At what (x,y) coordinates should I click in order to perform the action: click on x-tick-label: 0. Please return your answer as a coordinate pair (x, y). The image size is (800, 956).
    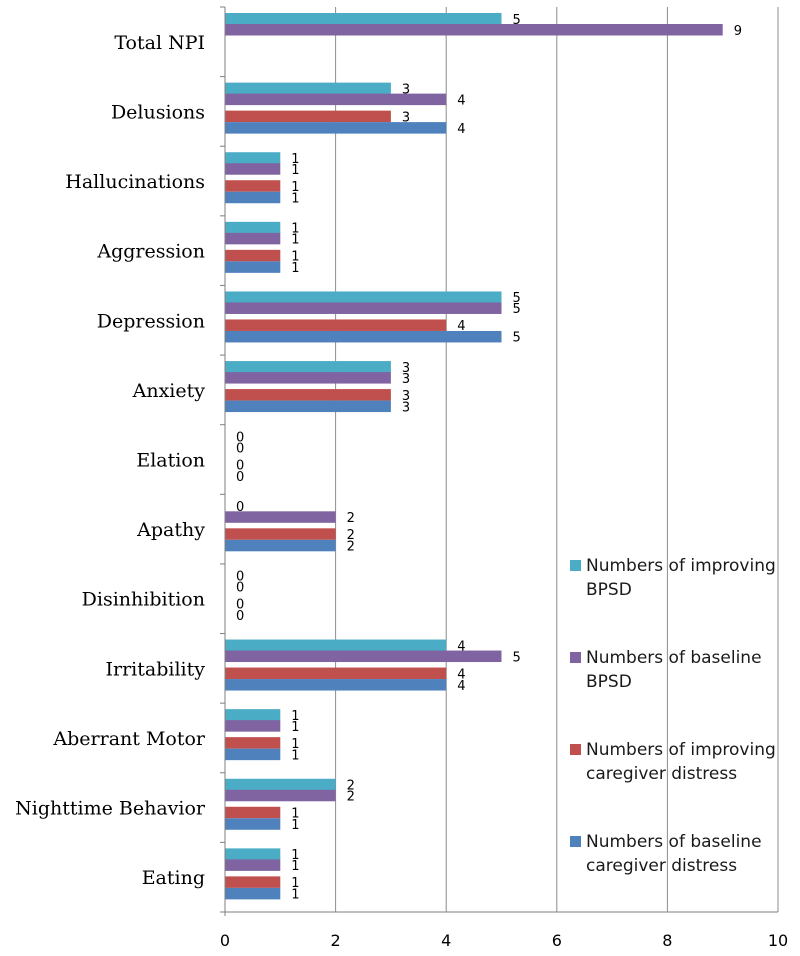
    Looking at the image, I should click on (225, 940).